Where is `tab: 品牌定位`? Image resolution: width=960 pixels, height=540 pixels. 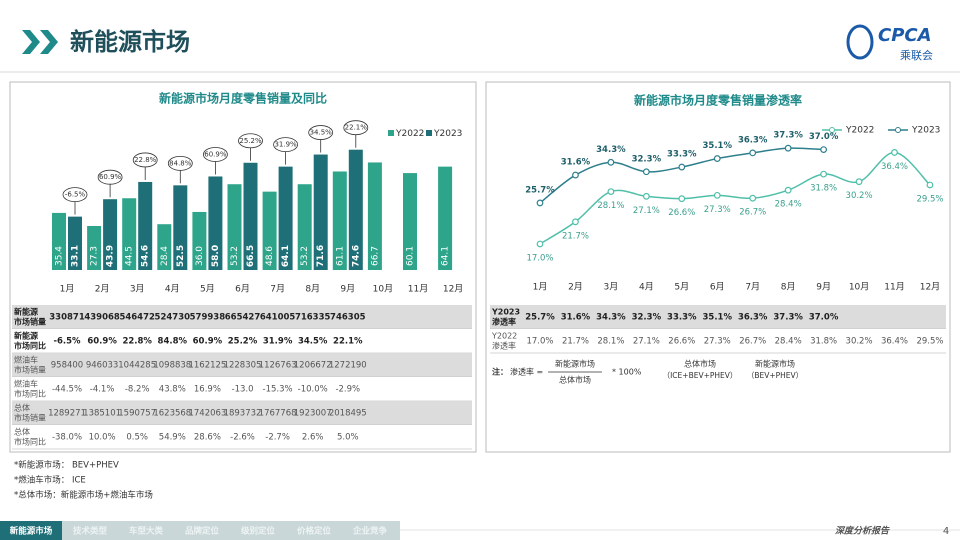 tab: 品牌定位 is located at coordinates (202, 531).